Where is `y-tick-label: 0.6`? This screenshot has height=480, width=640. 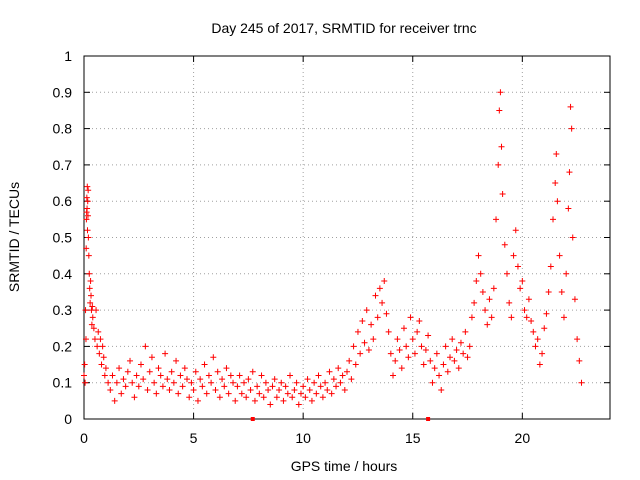 y-tick-label: 0.6 is located at coordinates (63, 201).